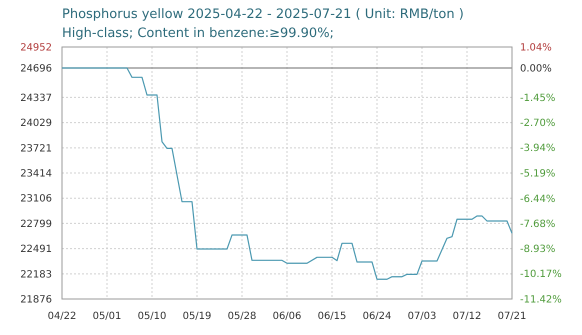 This screenshot has height=335, width=582. What do you see at coordinates (512, 316) in the screenshot?
I see `x-tick-label: 07/21` at bounding box center [512, 316].